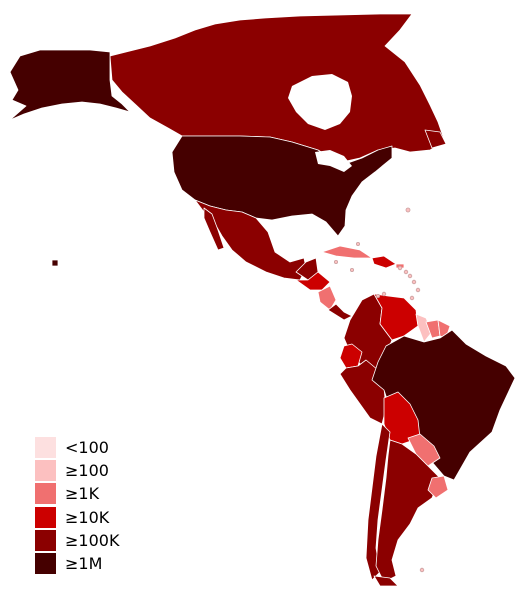  I want to click on legend-label: <100, so click(87, 448).